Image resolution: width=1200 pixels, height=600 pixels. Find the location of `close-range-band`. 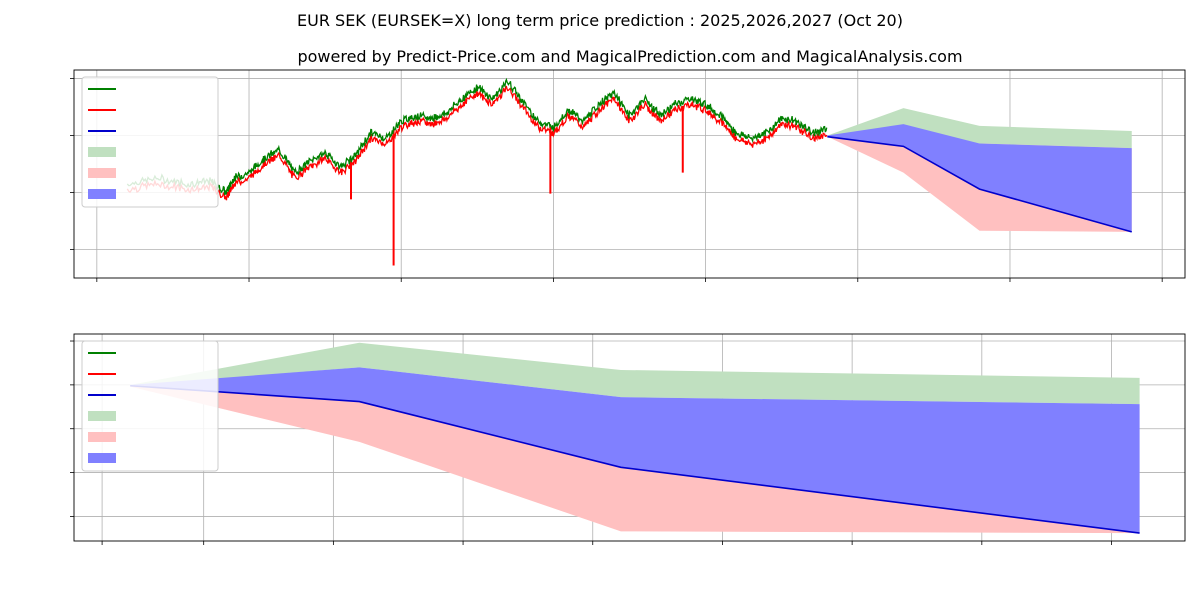

close-range-band is located at coordinates (979, 178).